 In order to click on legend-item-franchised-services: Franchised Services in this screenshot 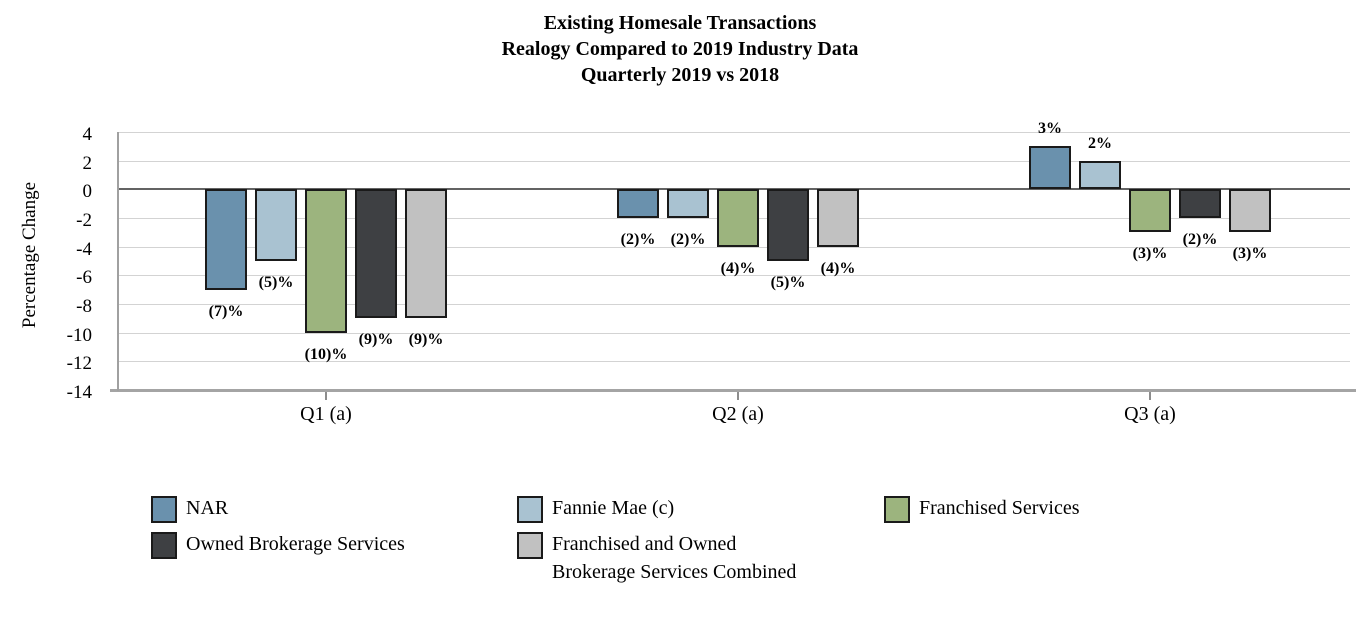, I will do `click(982, 508)`.